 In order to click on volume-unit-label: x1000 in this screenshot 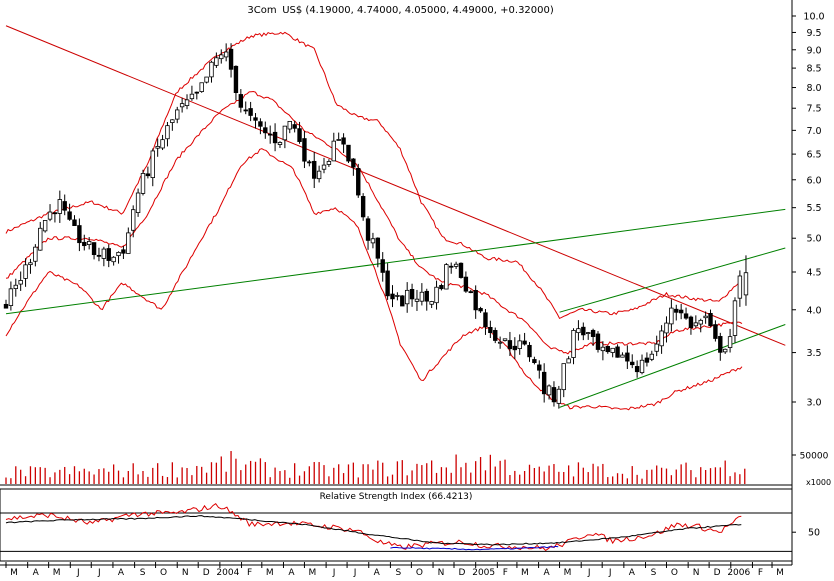, I will do `click(818, 482)`.